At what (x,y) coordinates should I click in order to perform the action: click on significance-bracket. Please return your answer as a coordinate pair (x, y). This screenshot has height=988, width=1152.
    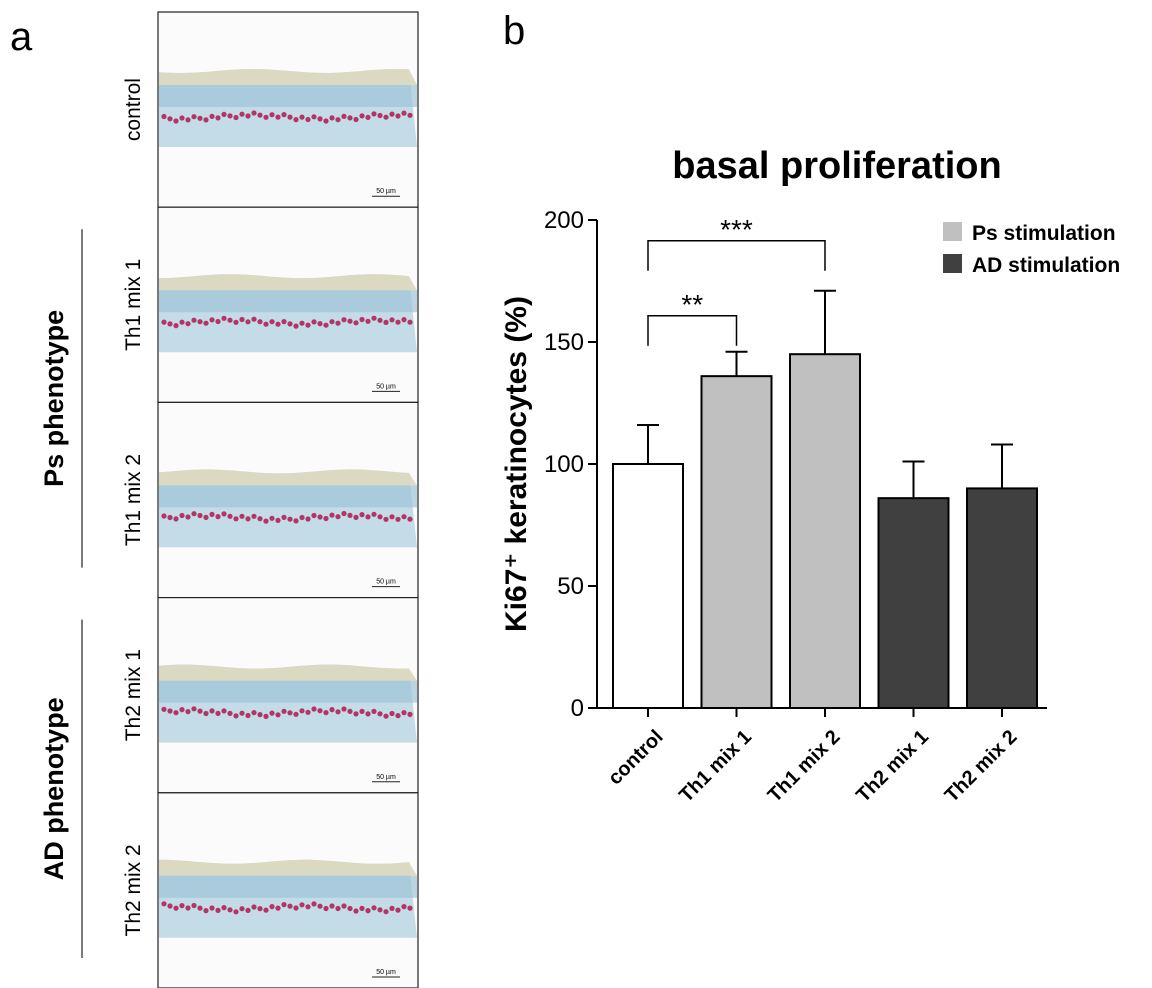
    Looking at the image, I should click on (736, 255).